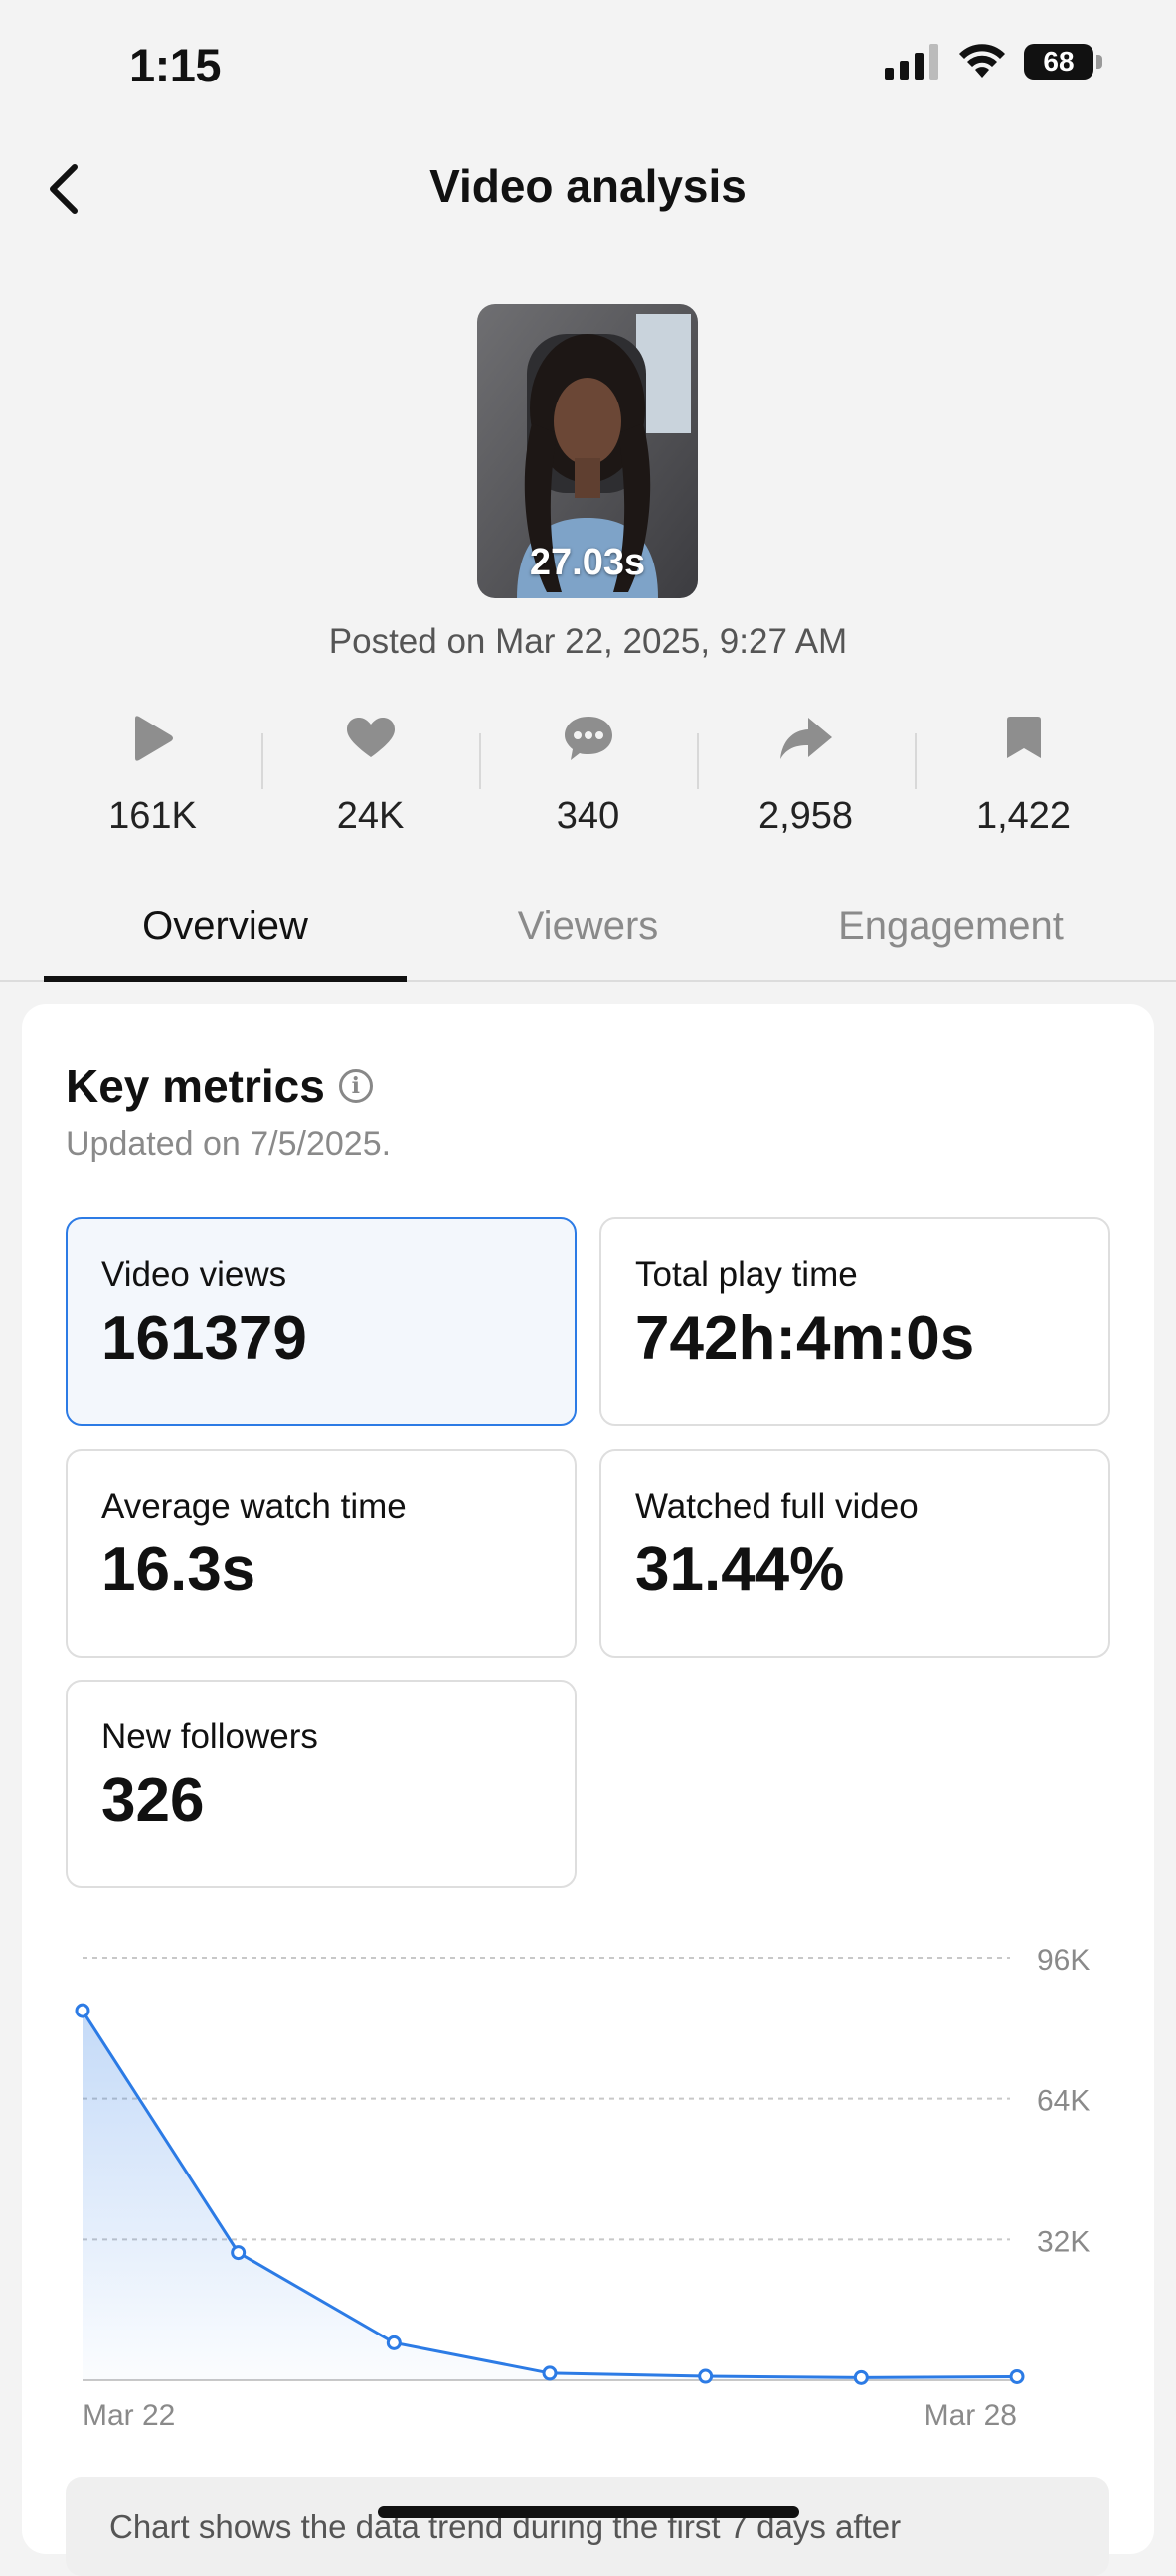 The height and width of the screenshot is (2576, 1176). I want to click on metric-average-watch-time: Average watch time 16.3s, so click(321, 1553).